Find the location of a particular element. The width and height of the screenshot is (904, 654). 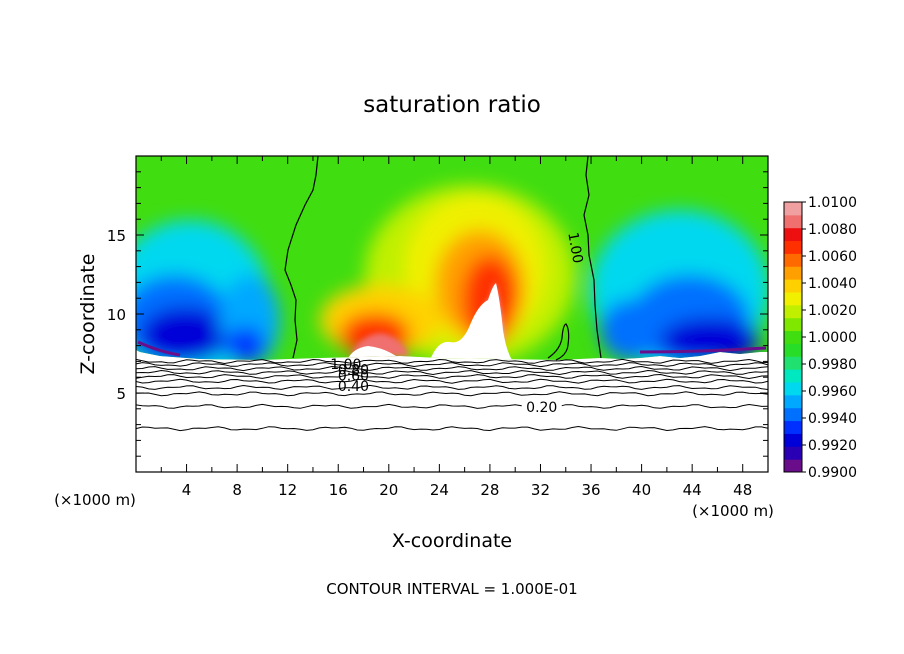

contour-label: 0.60 is located at coordinates (353, 377).